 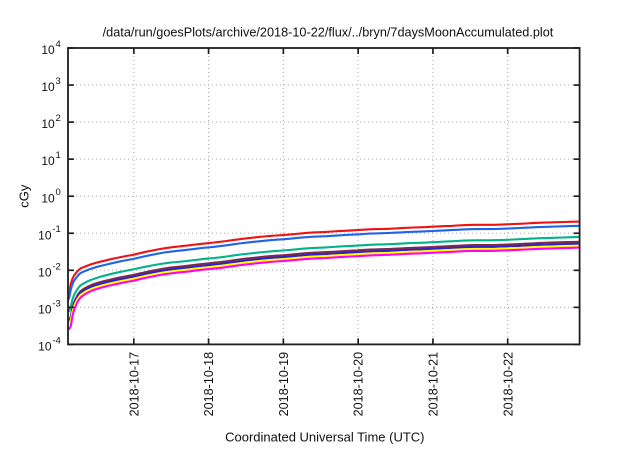 What do you see at coordinates (434, 384) in the screenshot?
I see `svg-text: 2018-10-21` at bounding box center [434, 384].